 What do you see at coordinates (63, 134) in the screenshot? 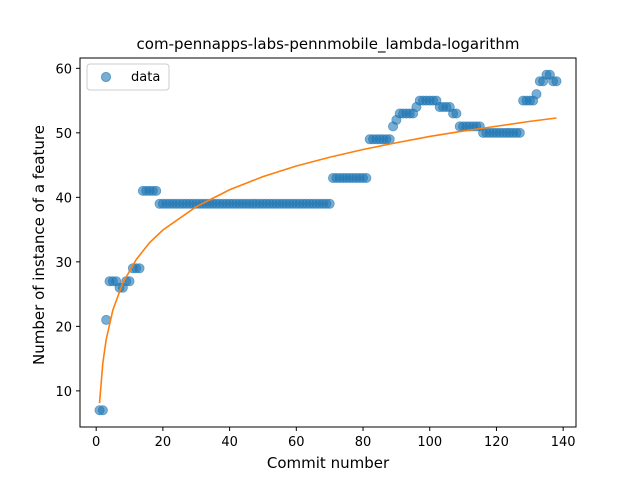
I see `y-tick-label: 50` at bounding box center [63, 134].